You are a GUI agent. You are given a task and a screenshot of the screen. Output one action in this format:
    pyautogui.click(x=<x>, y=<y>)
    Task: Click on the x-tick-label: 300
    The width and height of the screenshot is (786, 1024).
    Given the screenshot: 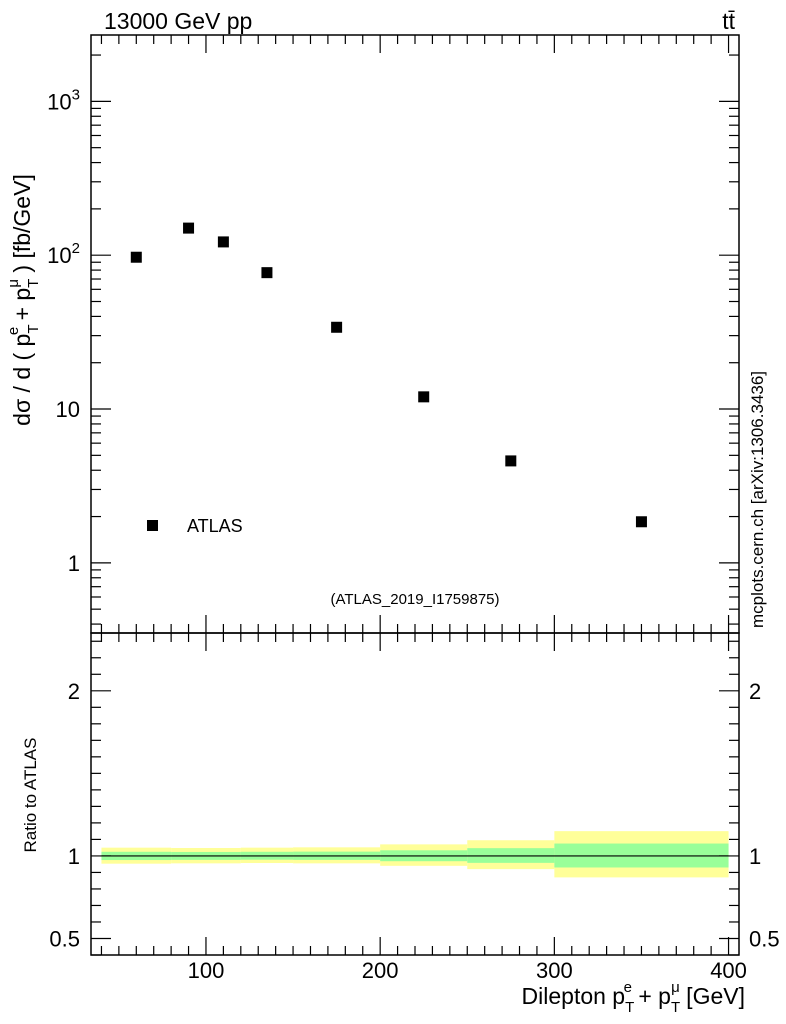 What is the action you would take?
    pyautogui.click(x=554, y=970)
    